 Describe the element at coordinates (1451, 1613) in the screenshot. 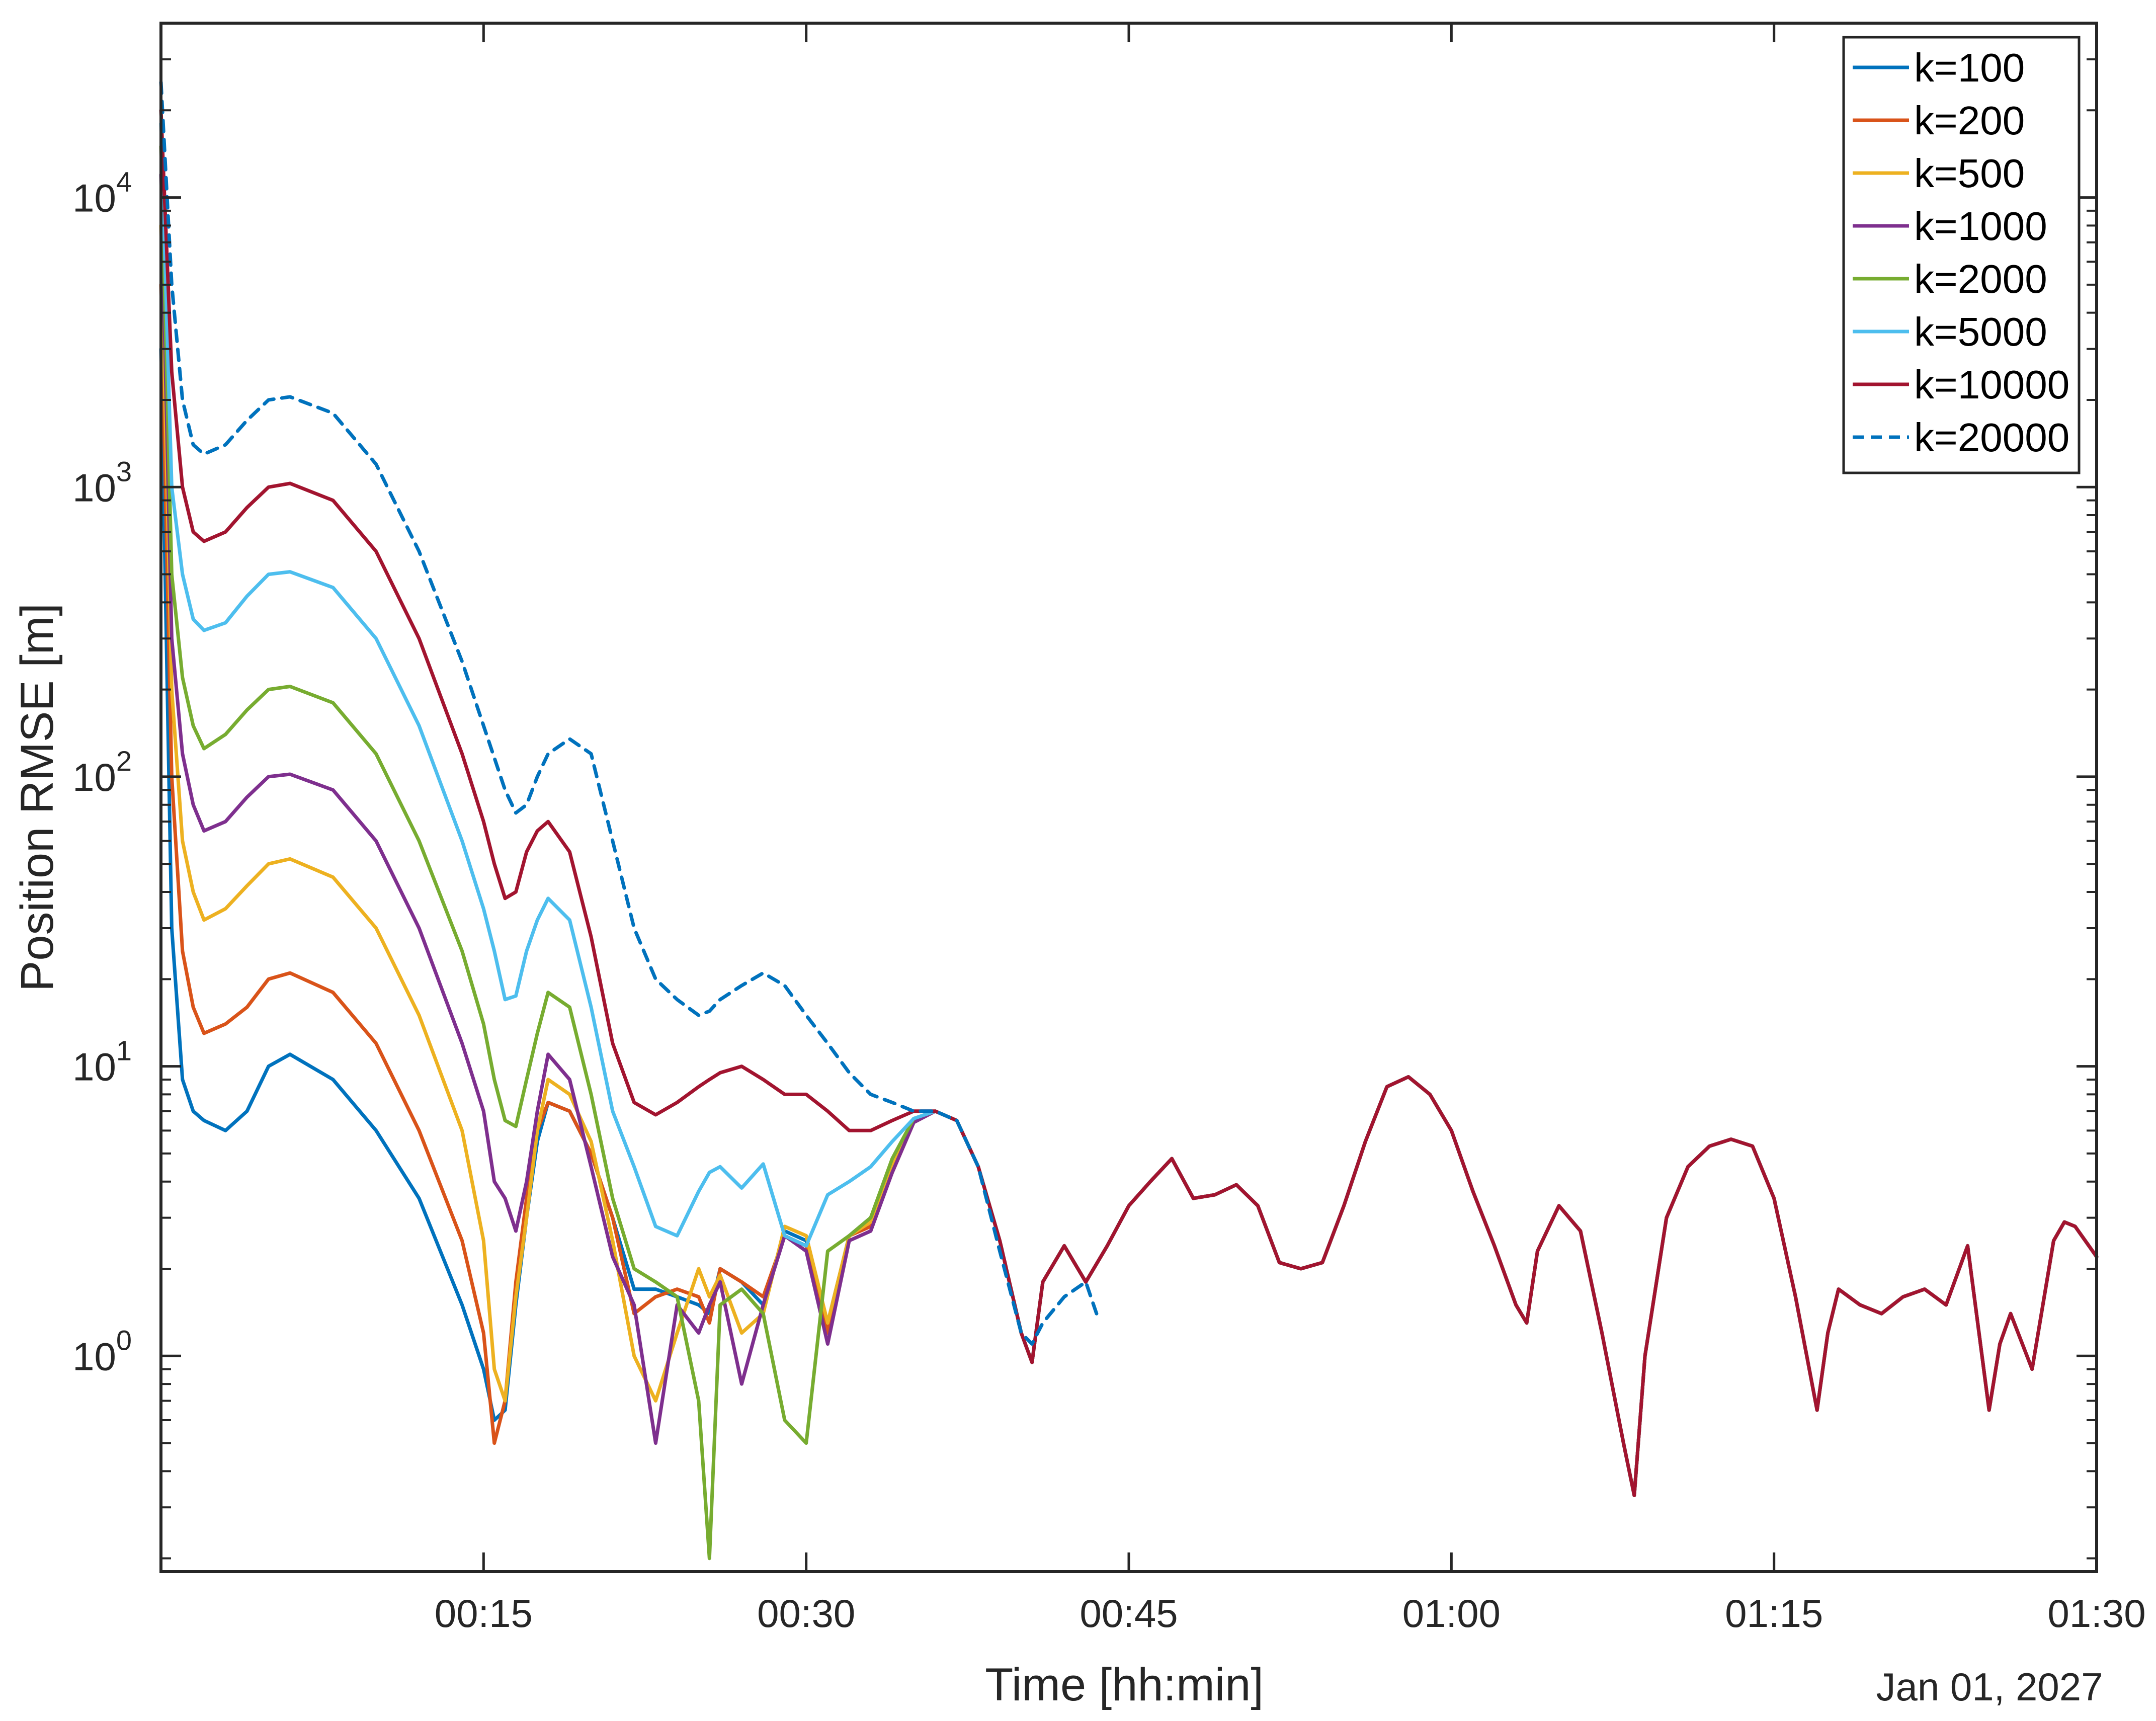

I see `x-tick-label: 01:00` at that location.